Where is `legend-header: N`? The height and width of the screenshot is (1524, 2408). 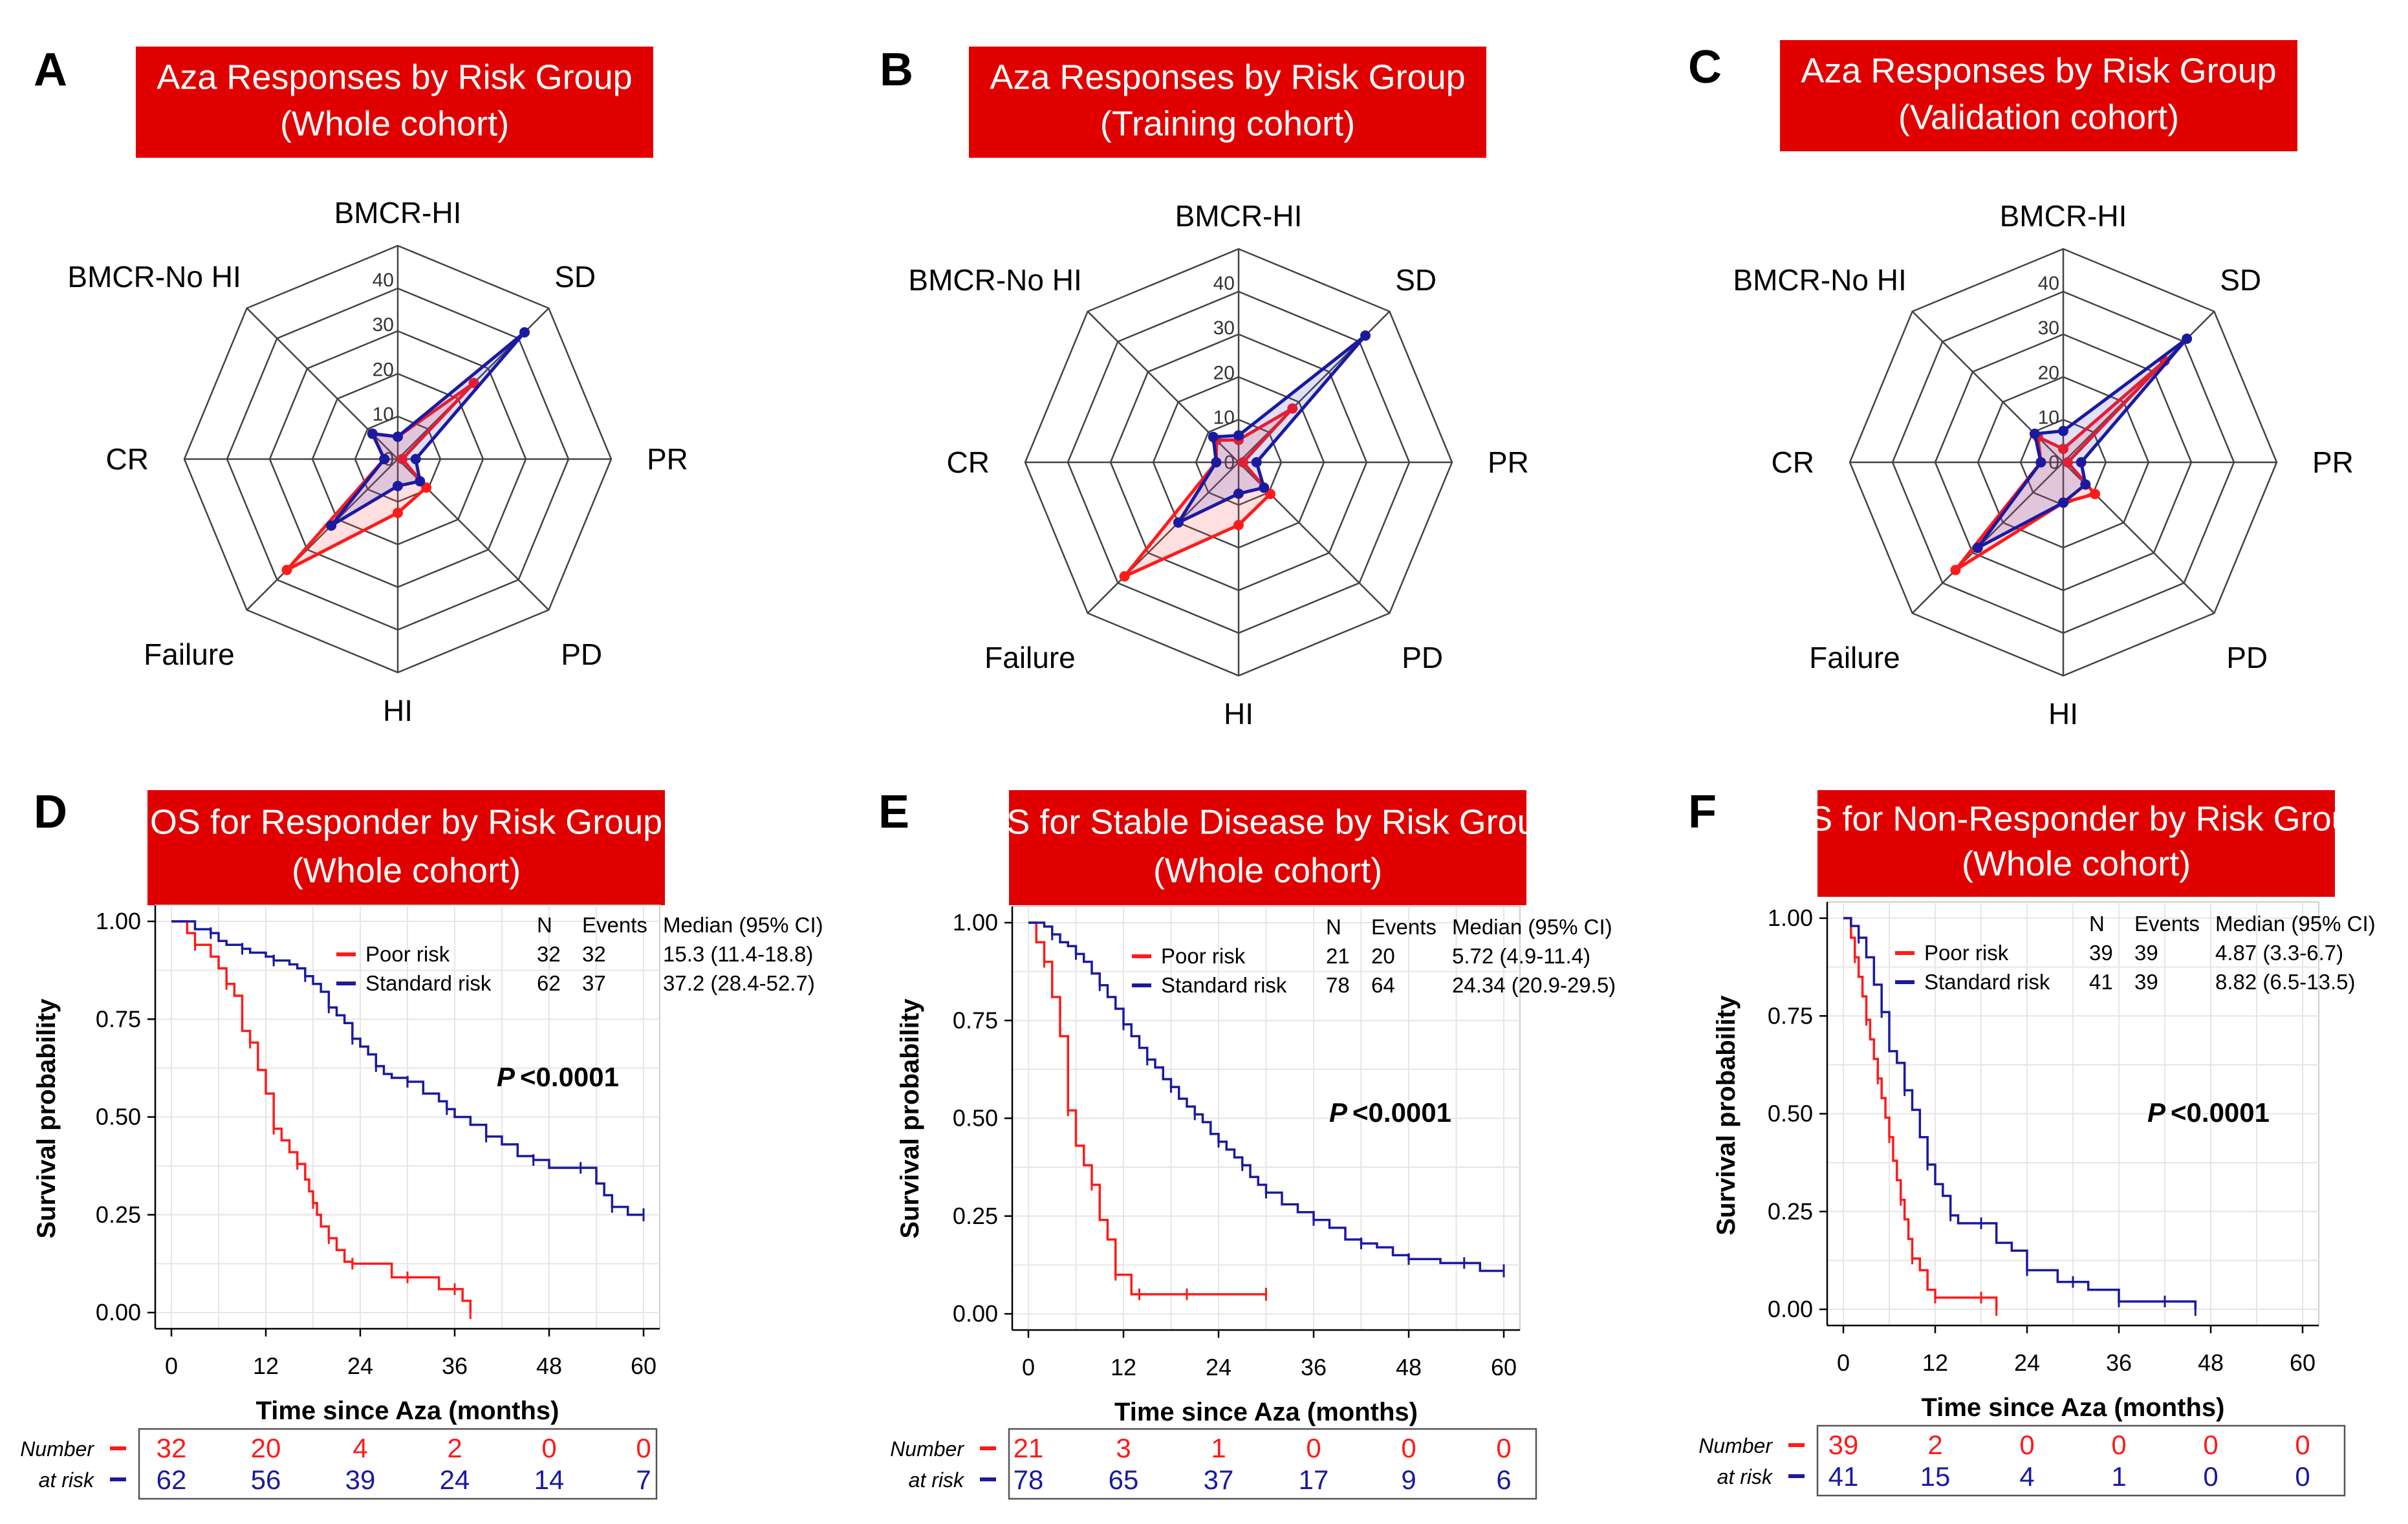 legend-header: N is located at coordinates (544, 925).